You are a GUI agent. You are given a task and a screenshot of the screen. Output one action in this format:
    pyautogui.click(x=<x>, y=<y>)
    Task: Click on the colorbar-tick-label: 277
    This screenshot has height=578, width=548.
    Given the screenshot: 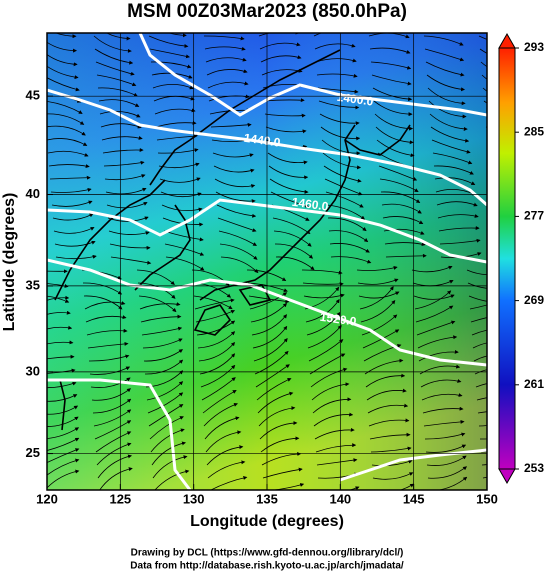 What is the action you would take?
    pyautogui.click(x=534, y=216)
    